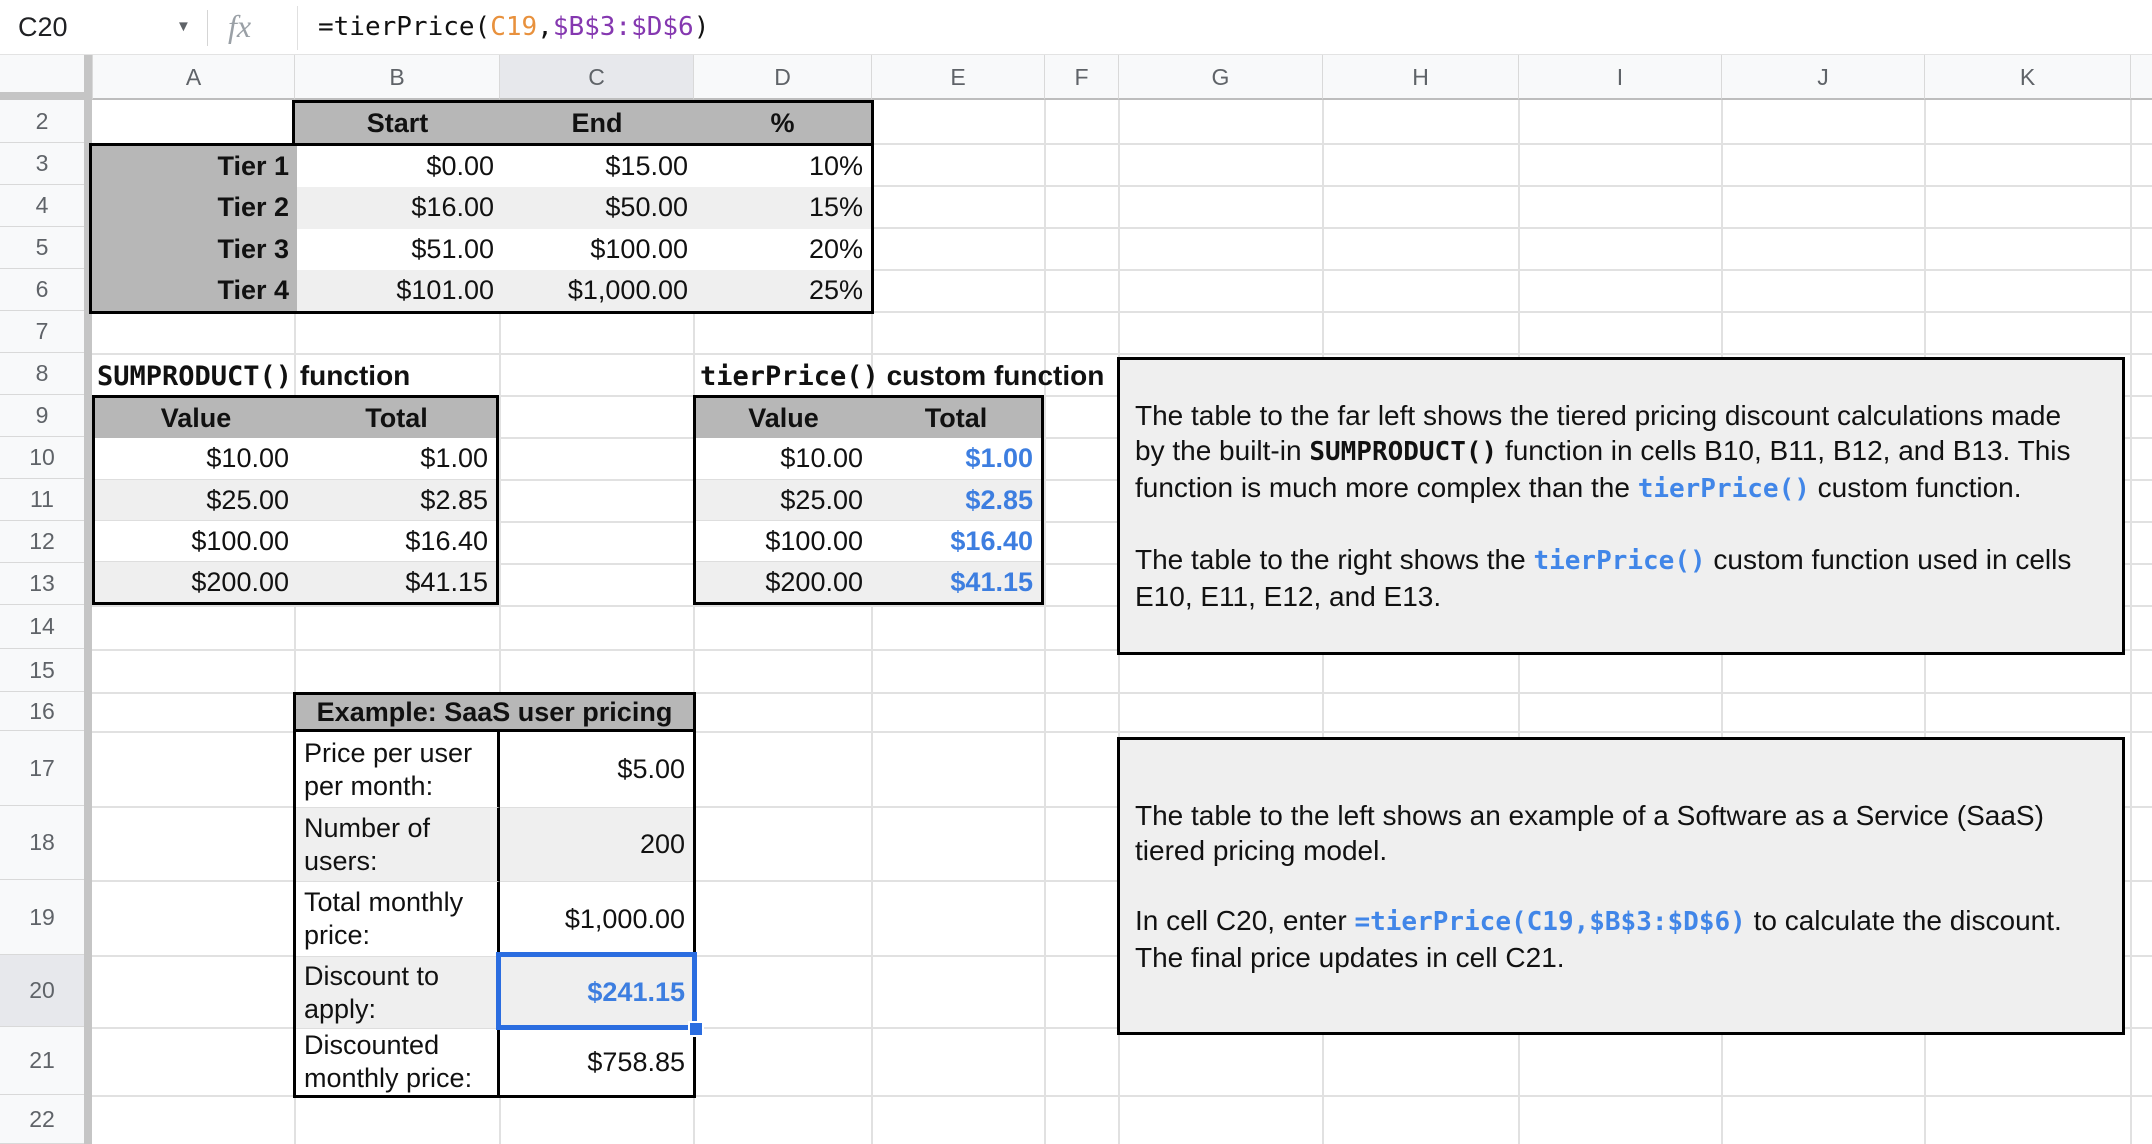  I want to click on column-header-H: H, so click(1420, 77).